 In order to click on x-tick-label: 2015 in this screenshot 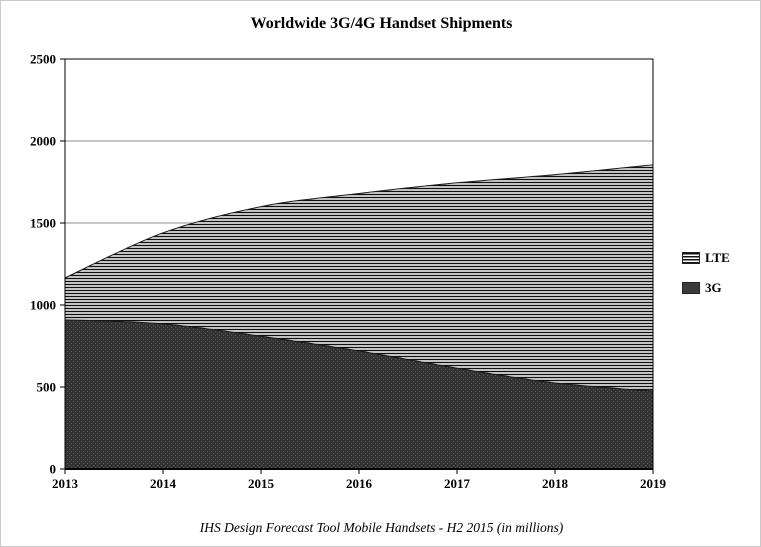, I will do `click(261, 483)`.